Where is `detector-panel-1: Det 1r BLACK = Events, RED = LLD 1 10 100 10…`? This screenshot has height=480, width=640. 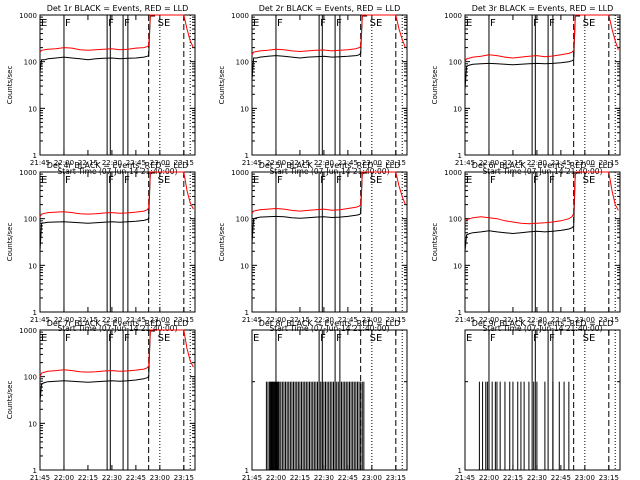 detector-panel-1: Det 1r BLACK = Events, RED = LLD 1 10 100 10… is located at coordinates (101, 90).